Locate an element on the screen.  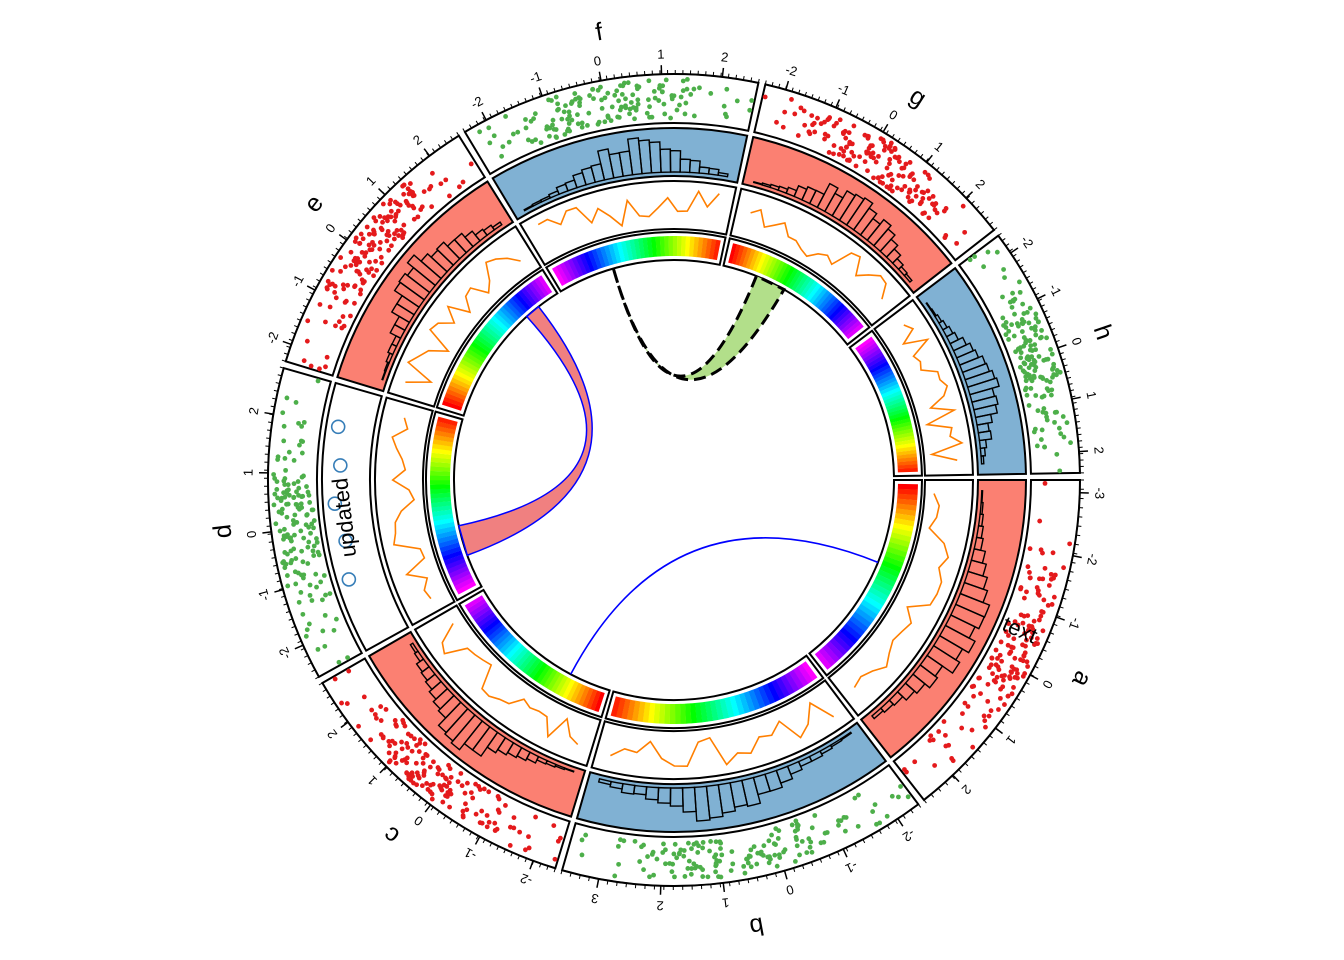
link-ribbon is located at coordinates (525, 431).